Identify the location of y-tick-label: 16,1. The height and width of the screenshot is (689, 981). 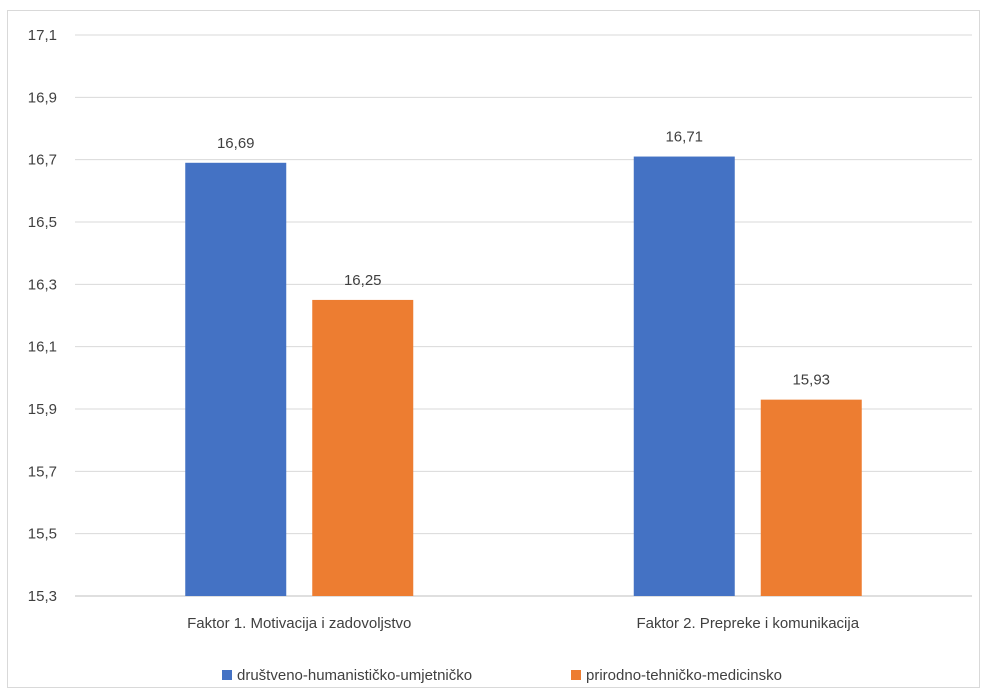
(42, 347).